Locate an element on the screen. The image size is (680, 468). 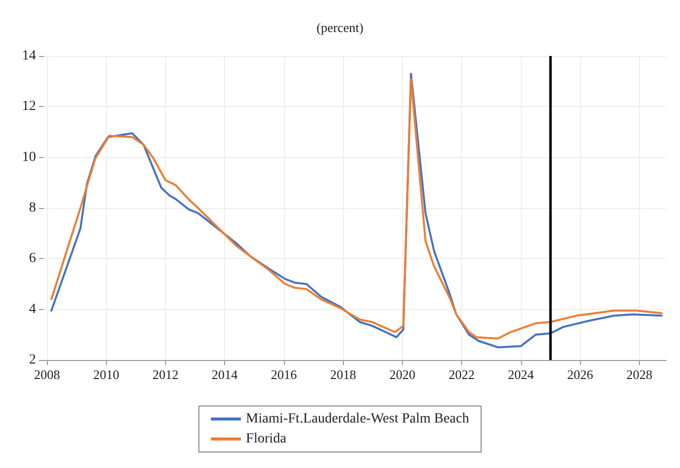
x-tick-label: 2016 is located at coordinates (284, 374).